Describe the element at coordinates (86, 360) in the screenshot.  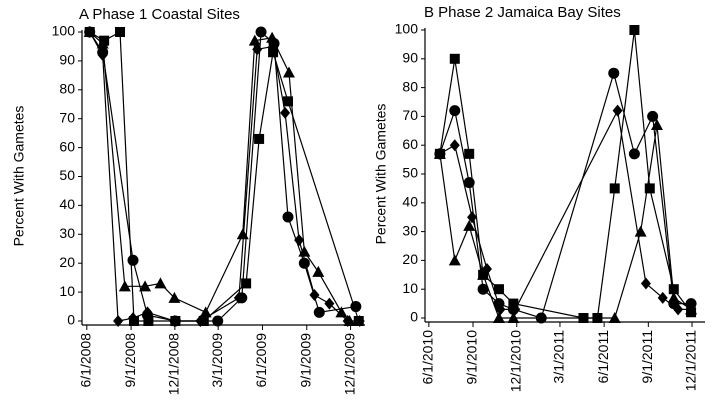
I see `x-tick-label: 6/1/2008` at that location.